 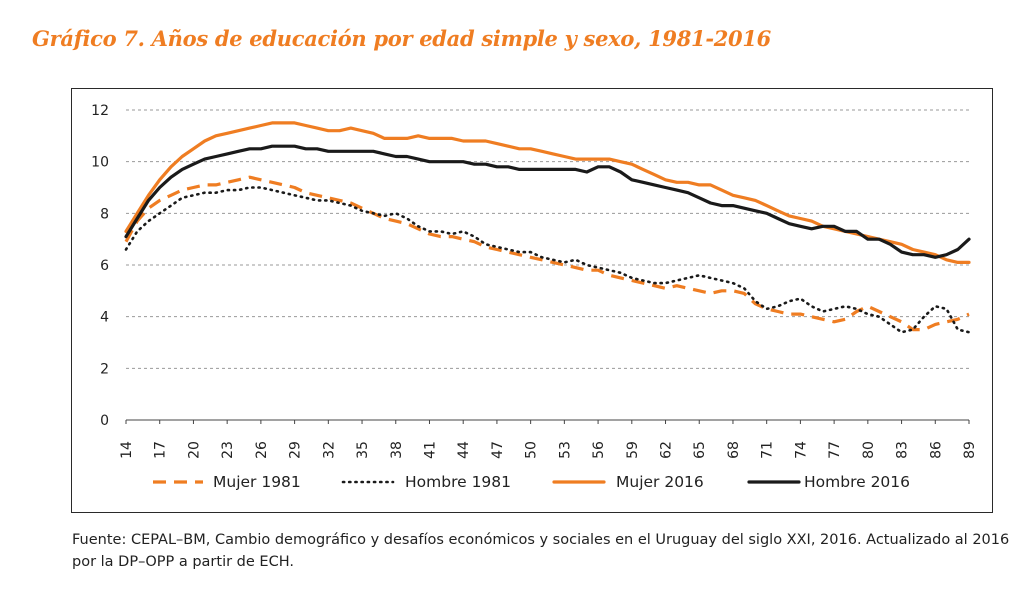 What do you see at coordinates (667, 450) in the screenshot?
I see `x-tick-label: 62` at bounding box center [667, 450].